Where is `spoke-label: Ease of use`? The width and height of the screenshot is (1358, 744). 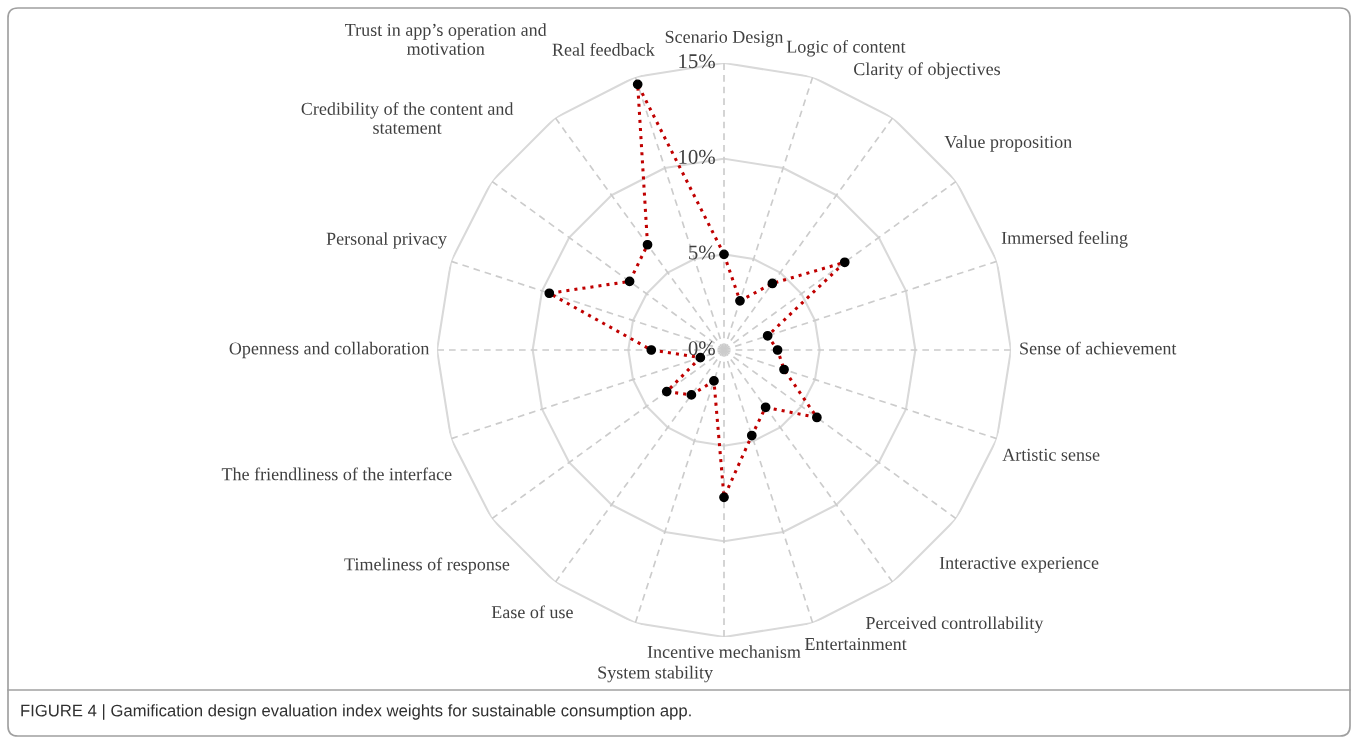
spoke-label: Ease of use is located at coordinates (532, 612).